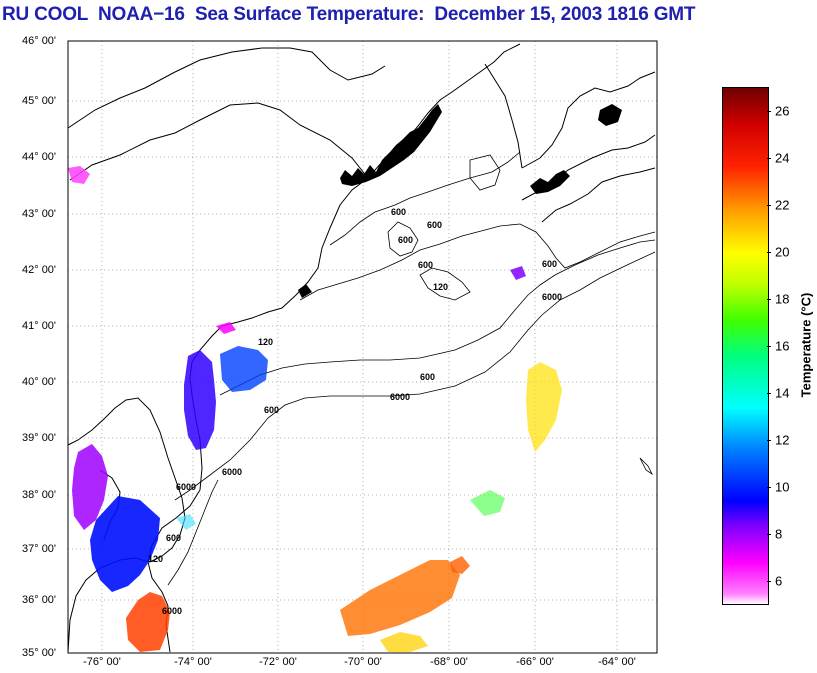 The image size is (817, 673). I want to click on sst-nova-scotia, so click(79, 175).